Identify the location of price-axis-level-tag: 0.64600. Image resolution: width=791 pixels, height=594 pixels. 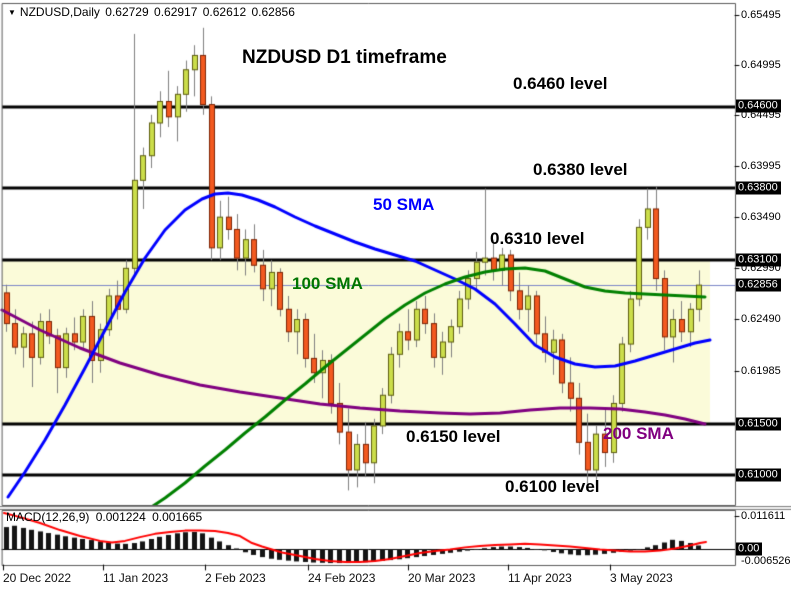
(758, 106).